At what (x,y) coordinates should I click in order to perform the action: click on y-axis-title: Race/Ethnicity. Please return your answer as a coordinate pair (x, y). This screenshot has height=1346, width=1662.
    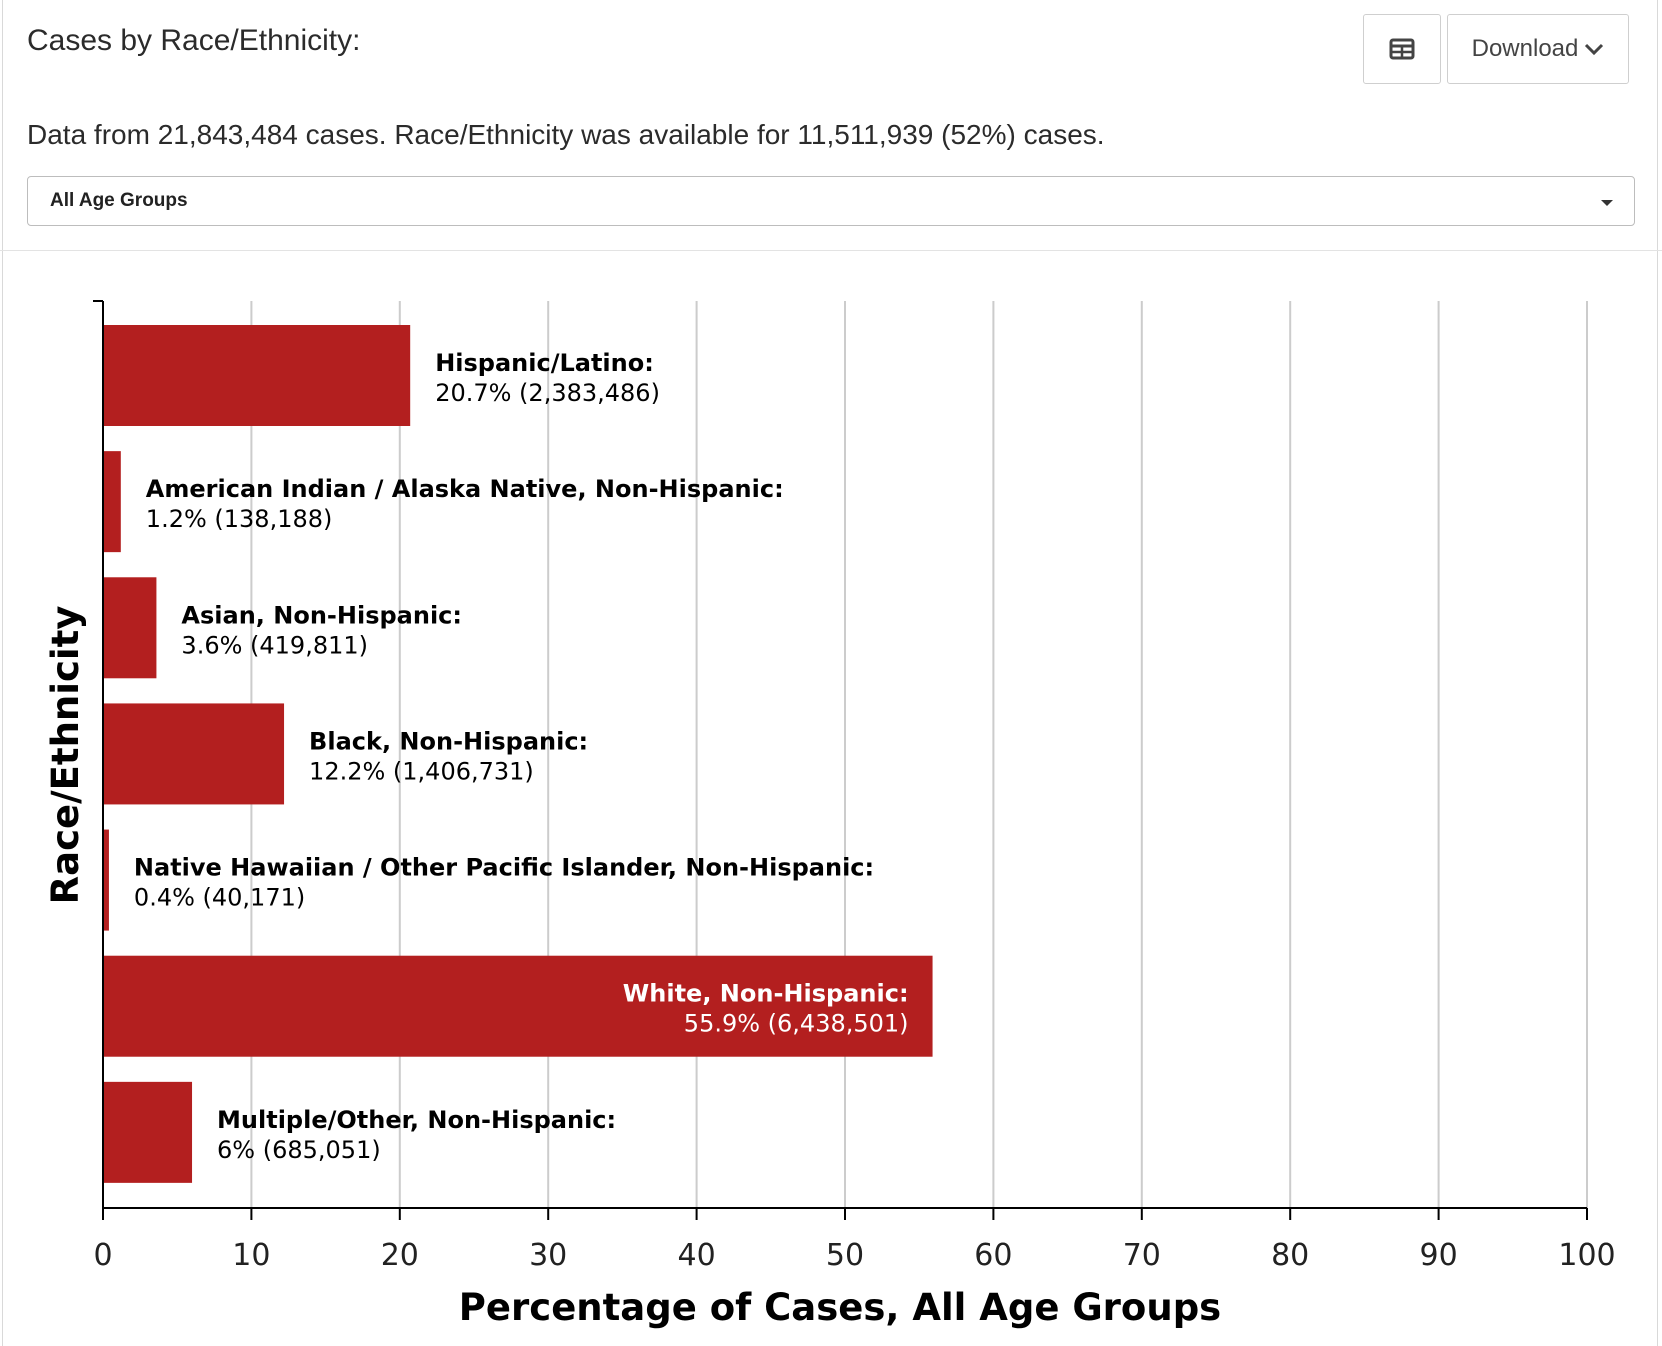
    Looking at the image, I should click on (65, 755).